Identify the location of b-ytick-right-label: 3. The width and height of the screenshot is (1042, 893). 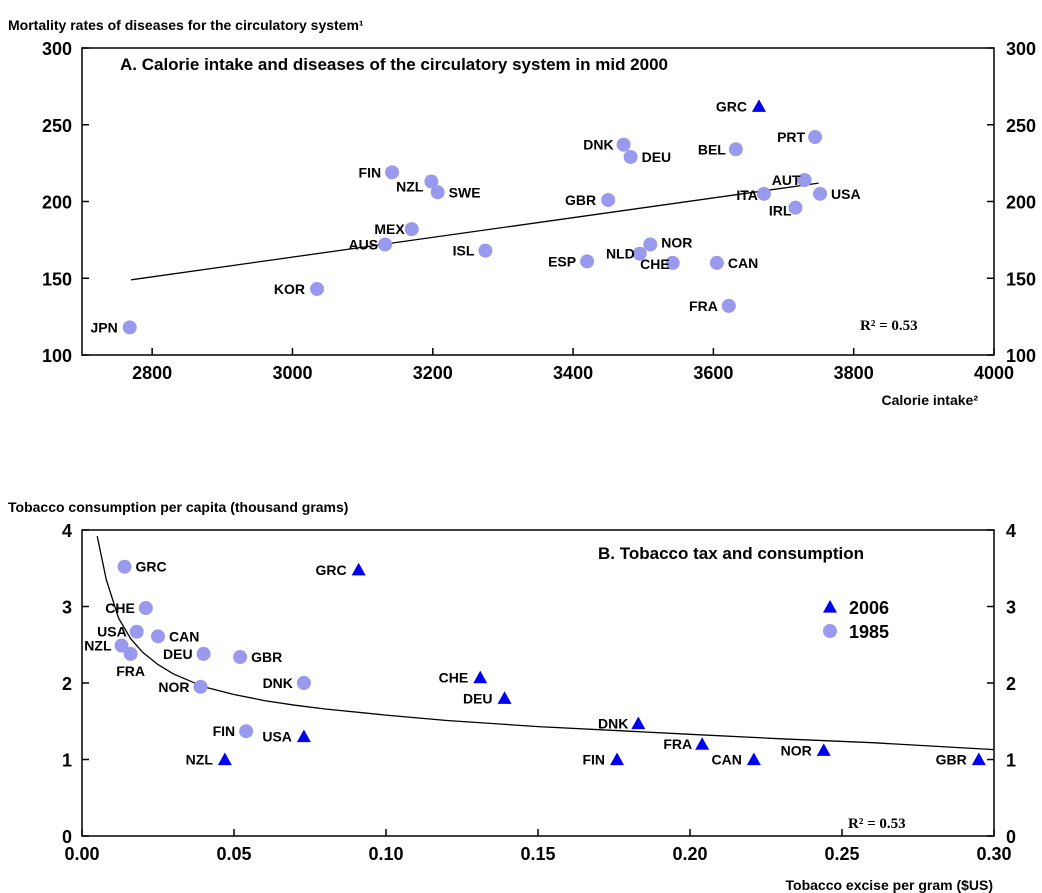
(1011, 608).